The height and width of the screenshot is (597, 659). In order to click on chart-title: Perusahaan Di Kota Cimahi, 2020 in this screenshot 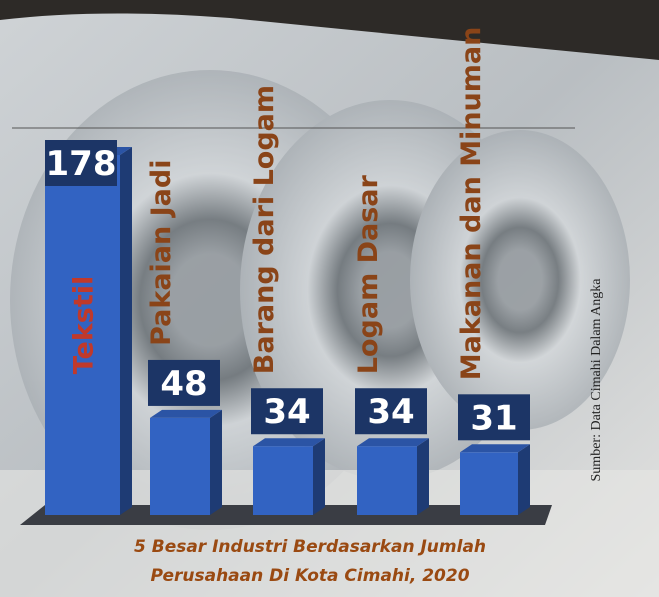, I will do `click(309, 576)`.